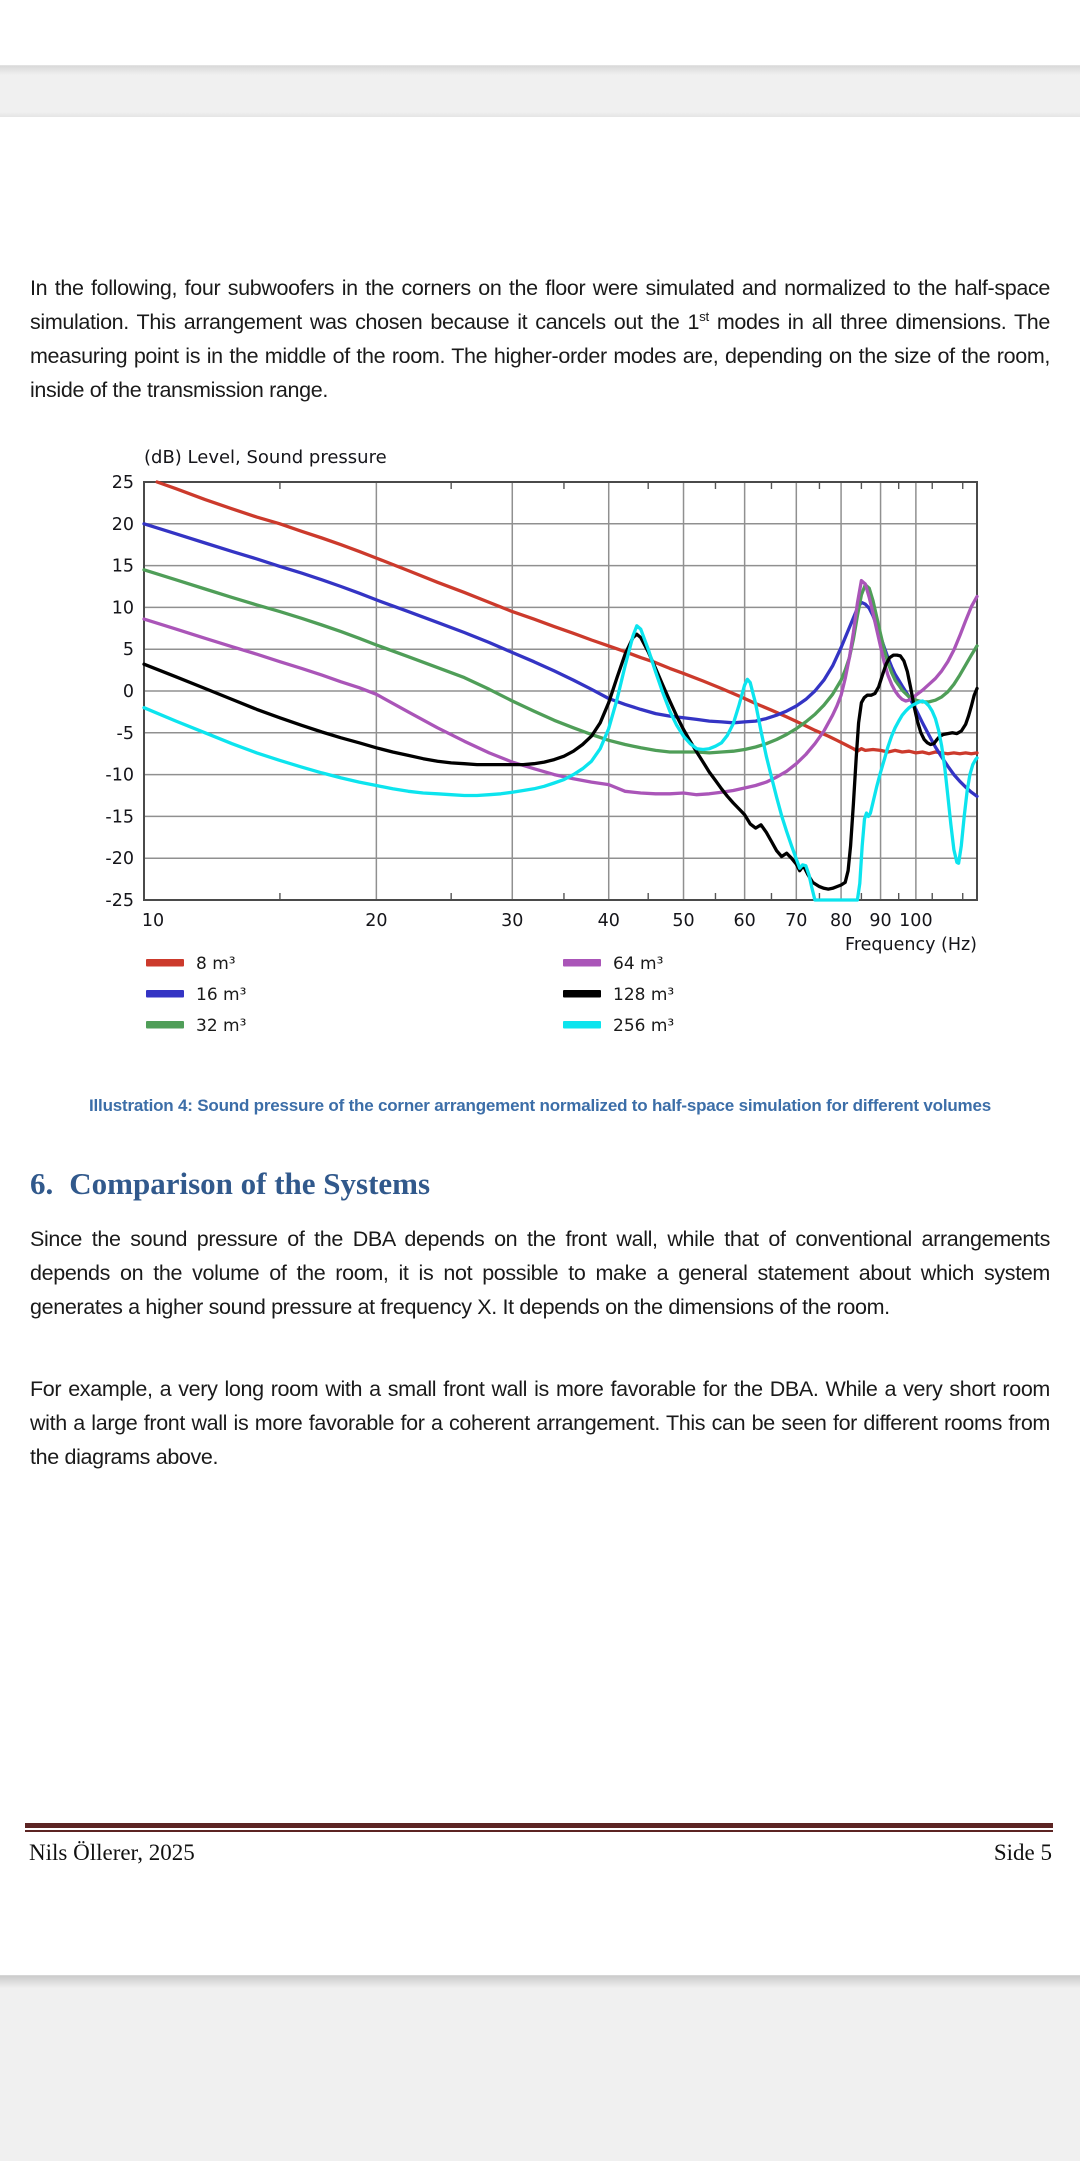 The image size is (1080, 2161). Describe the element at coordinates (123, 567) in the screenshot. I see `y-axis-label: 15` at that location.